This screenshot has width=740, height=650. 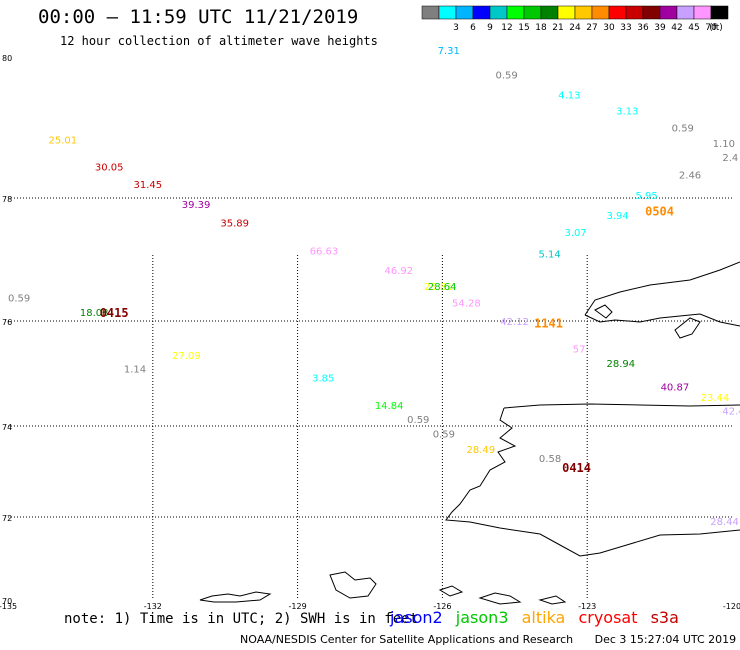 What do you see at coordinates (609, 28) in the screenshot?
I see `colorbar-tick-label: 30` at bounding box center [609, 28].